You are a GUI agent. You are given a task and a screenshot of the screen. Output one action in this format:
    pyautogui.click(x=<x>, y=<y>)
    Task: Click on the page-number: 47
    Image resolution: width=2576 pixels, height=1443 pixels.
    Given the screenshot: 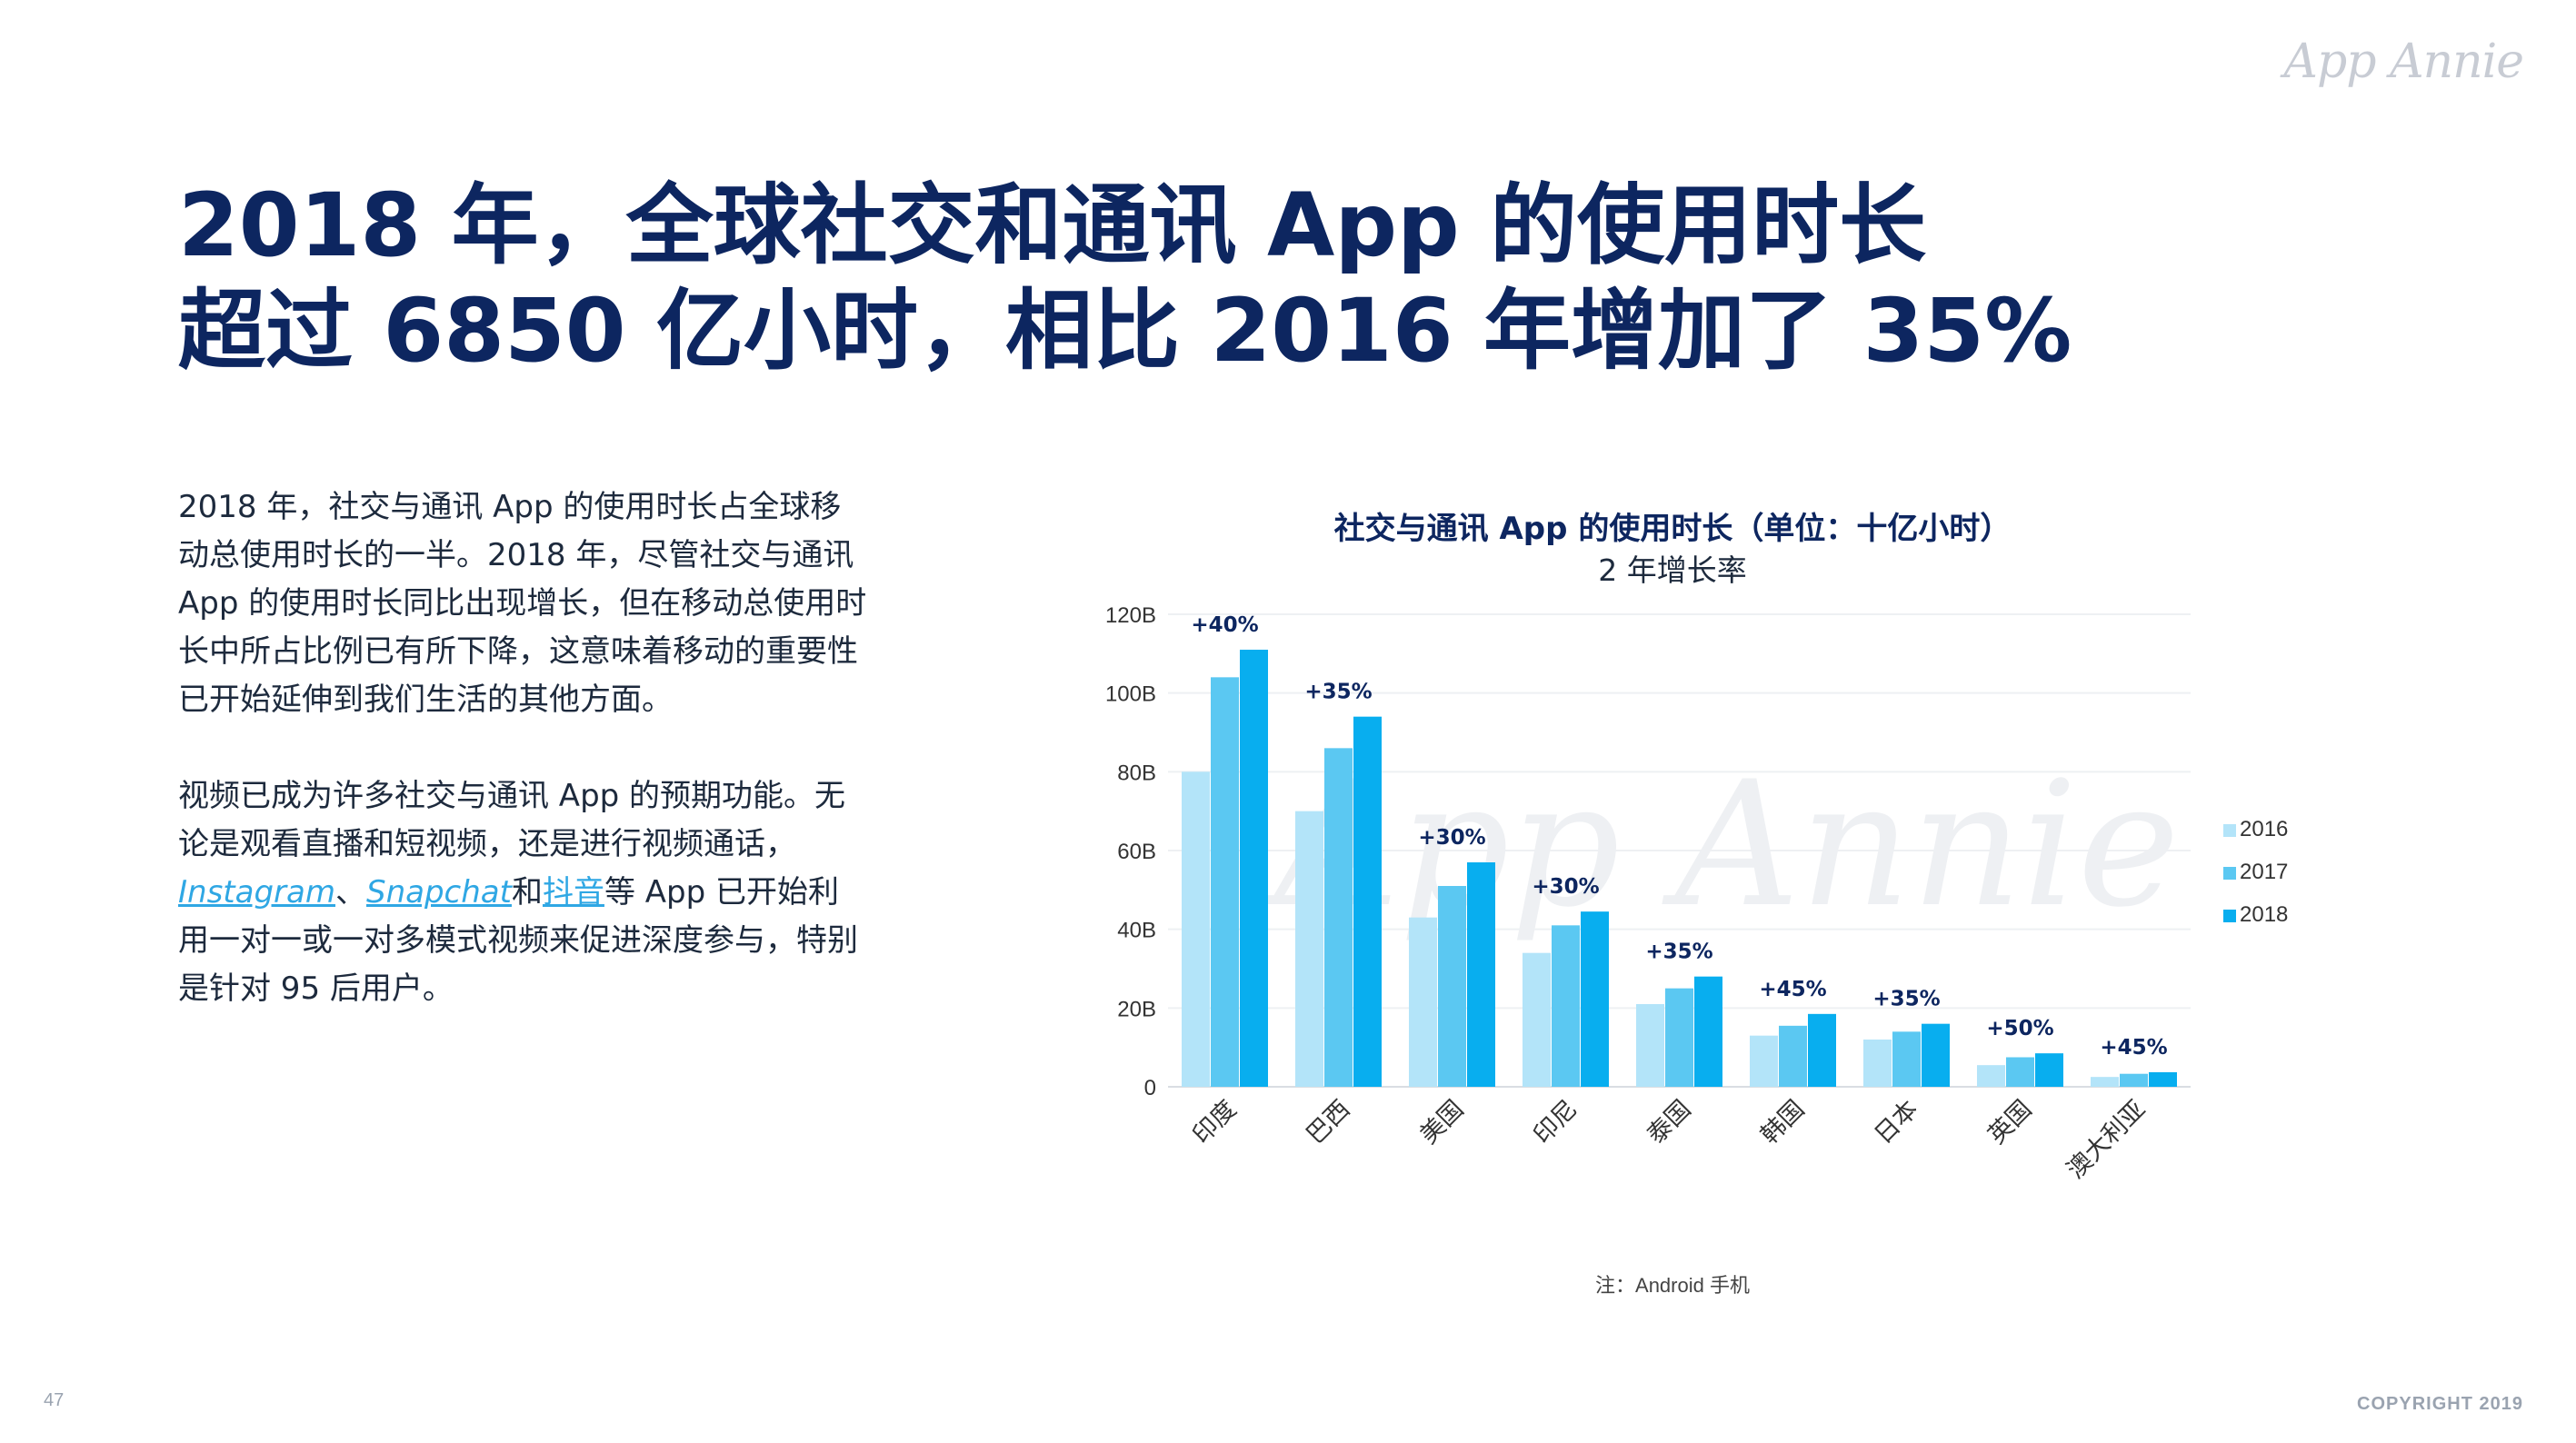 What is the action you would take?
    pyautogui.click(x=54, y=1400)
    